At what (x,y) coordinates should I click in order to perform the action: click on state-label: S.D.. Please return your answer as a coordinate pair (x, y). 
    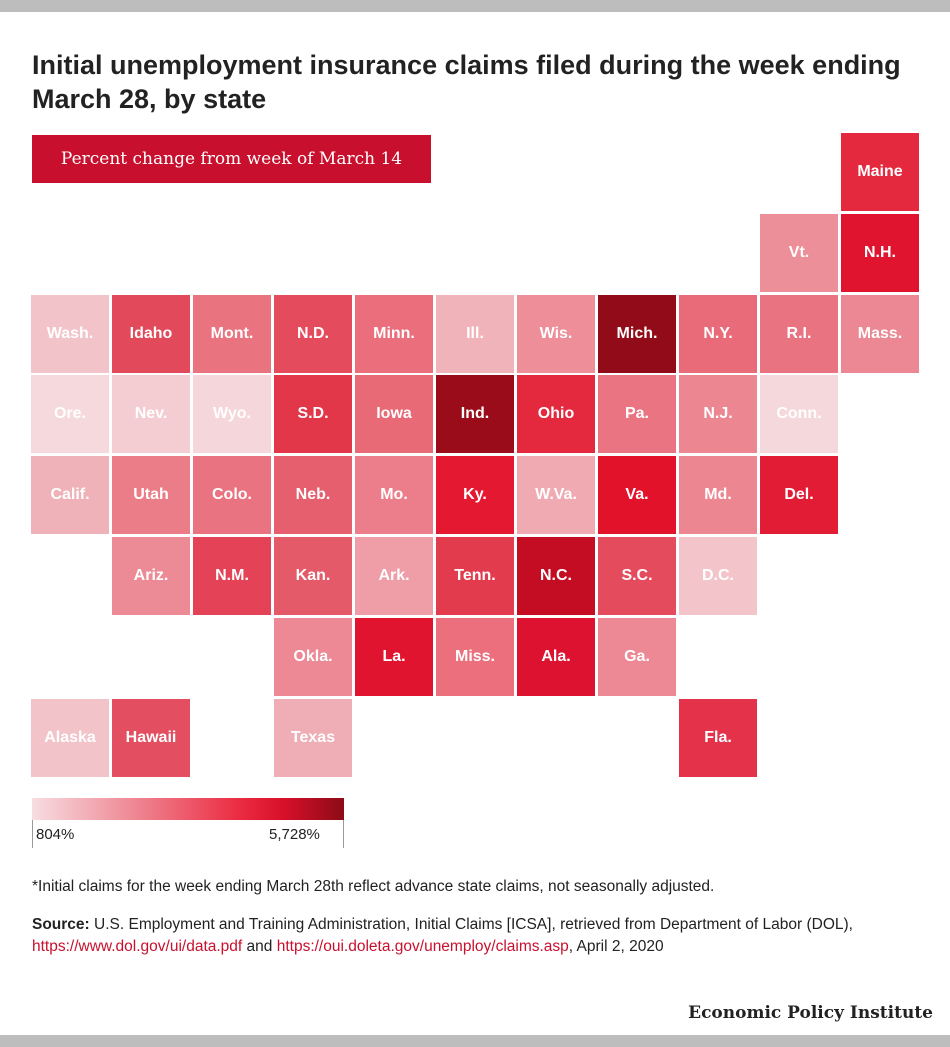
    Looking at the image, I should click on (313, 413).